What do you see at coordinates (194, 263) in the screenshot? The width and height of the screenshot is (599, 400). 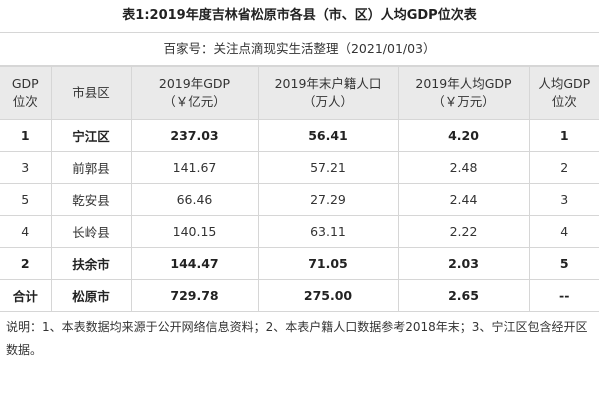 I see `cell-gdp: 144.47` at bounding box center [194, 263].